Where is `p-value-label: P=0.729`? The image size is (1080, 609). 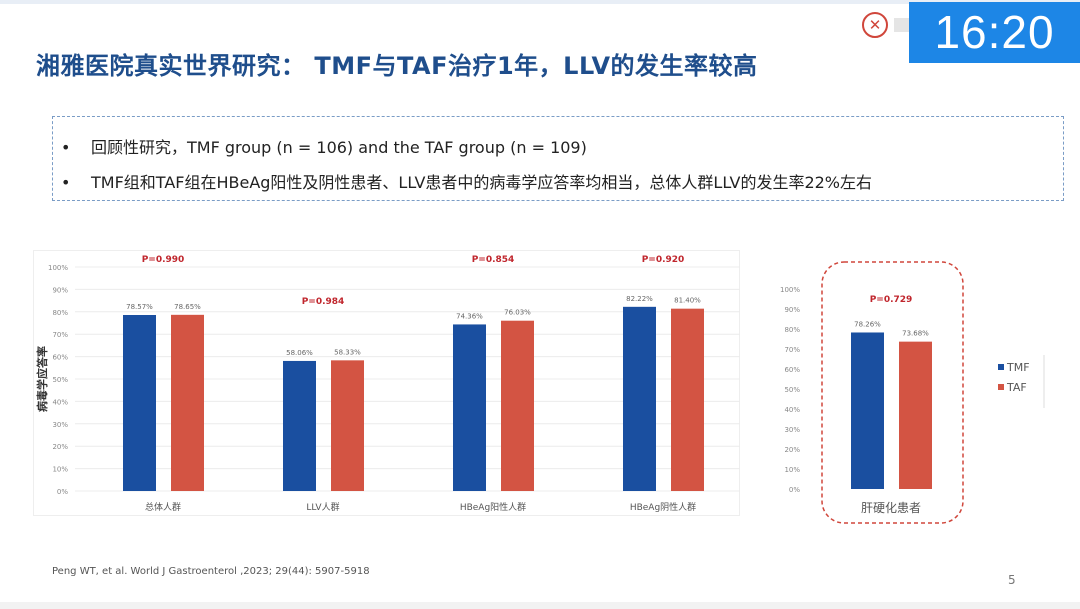
p-value-label: P=0.729 is located at coordinates (891, 300).